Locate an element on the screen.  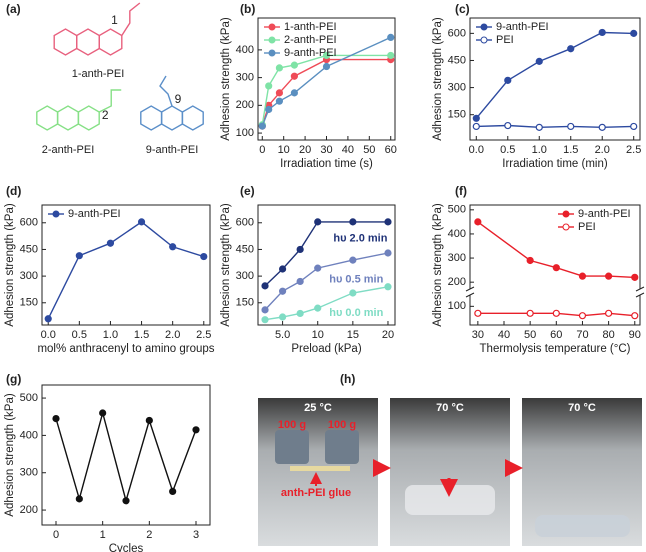
panel-letter: (h) is located at coordinates (347, 379).